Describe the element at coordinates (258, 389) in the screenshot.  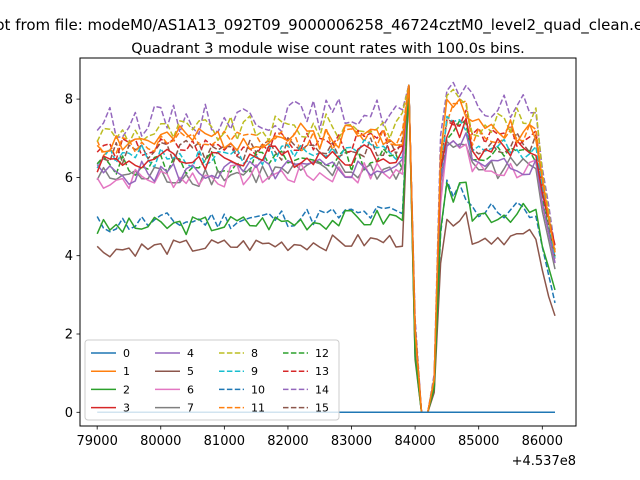
I see `legend-label-10: 10` at that location.